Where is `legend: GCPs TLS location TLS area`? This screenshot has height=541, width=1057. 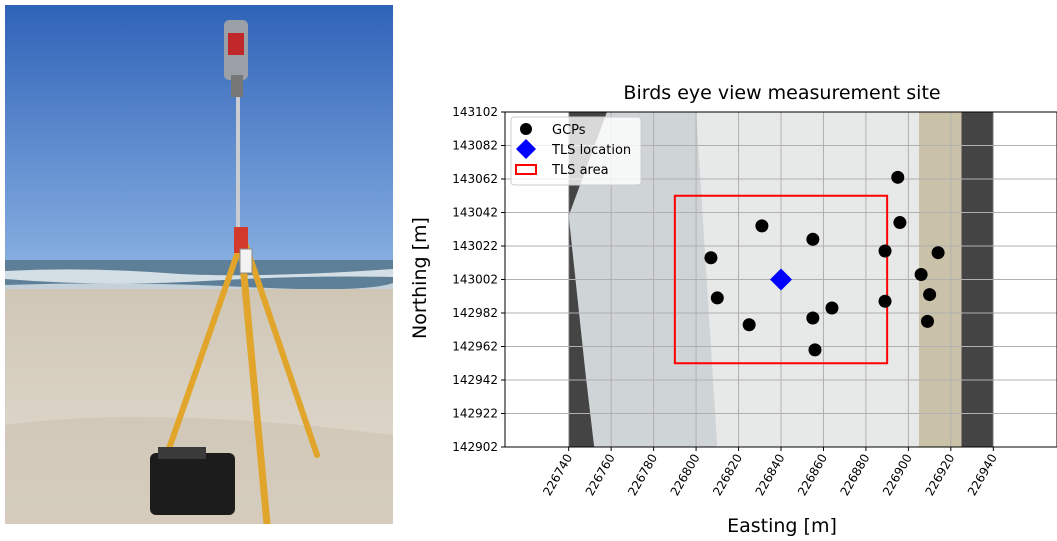 legend: GCPs TLS location TLS area is located at coordinates (576, 151).